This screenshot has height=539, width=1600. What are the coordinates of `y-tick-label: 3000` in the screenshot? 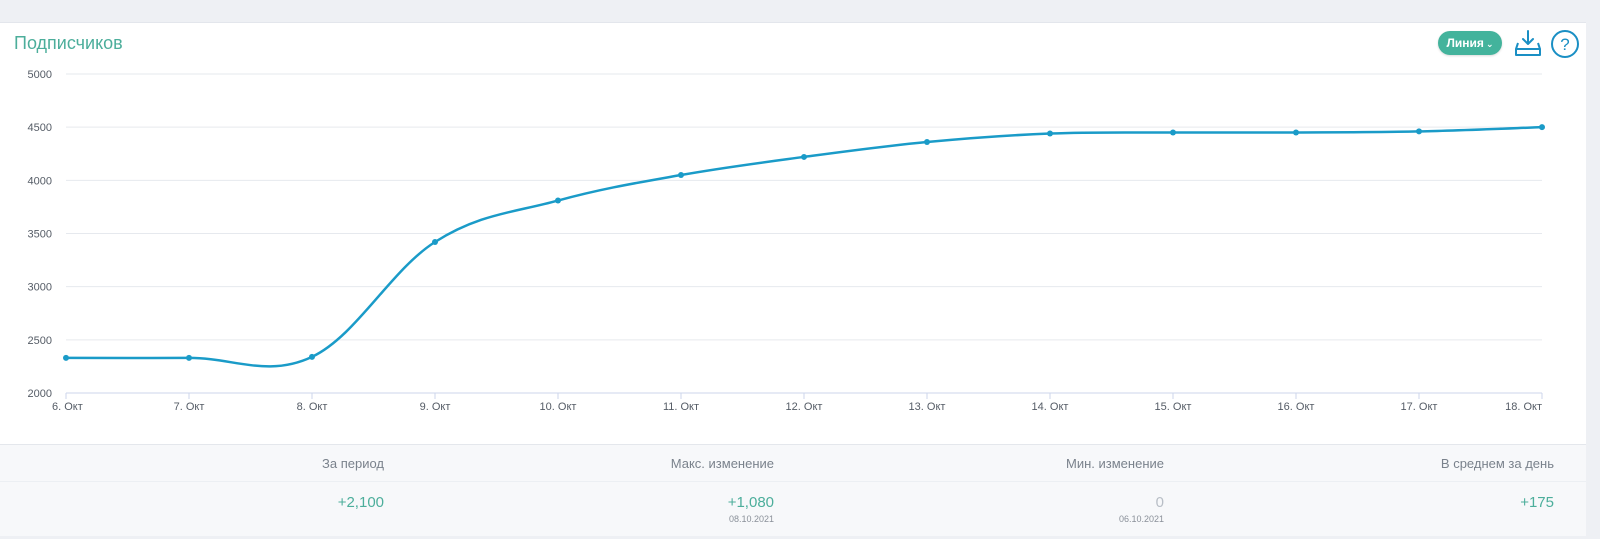 It's located at (40, 288).